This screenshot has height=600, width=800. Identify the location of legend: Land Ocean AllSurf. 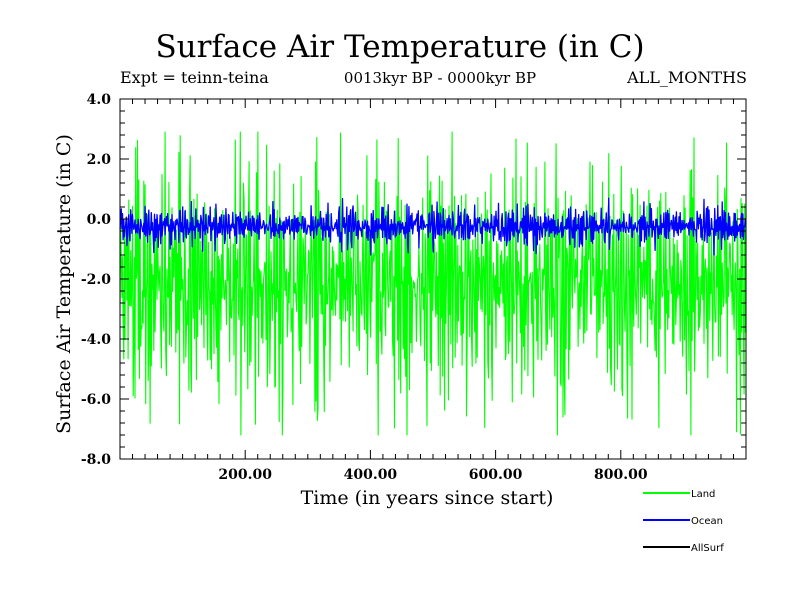
(683, 521).